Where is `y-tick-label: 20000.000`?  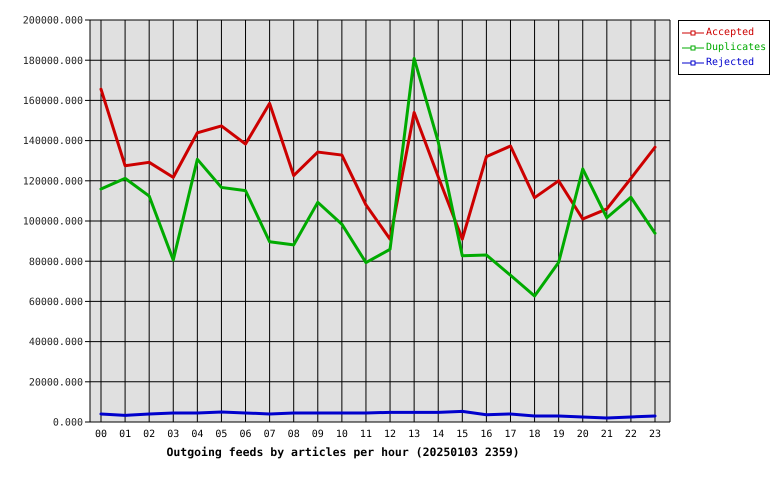
y-tick-label: 20000.000 is located at coordinates (55, 382).